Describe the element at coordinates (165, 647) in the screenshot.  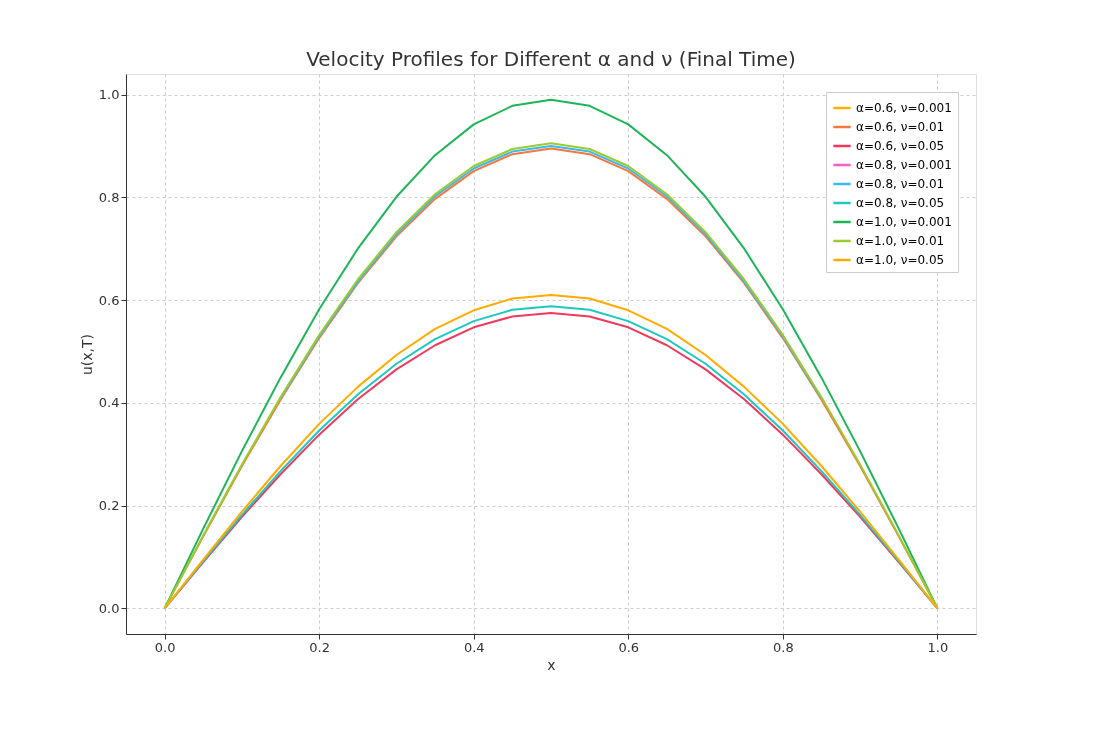
I see `x-tick-label: 0.0` at that location.